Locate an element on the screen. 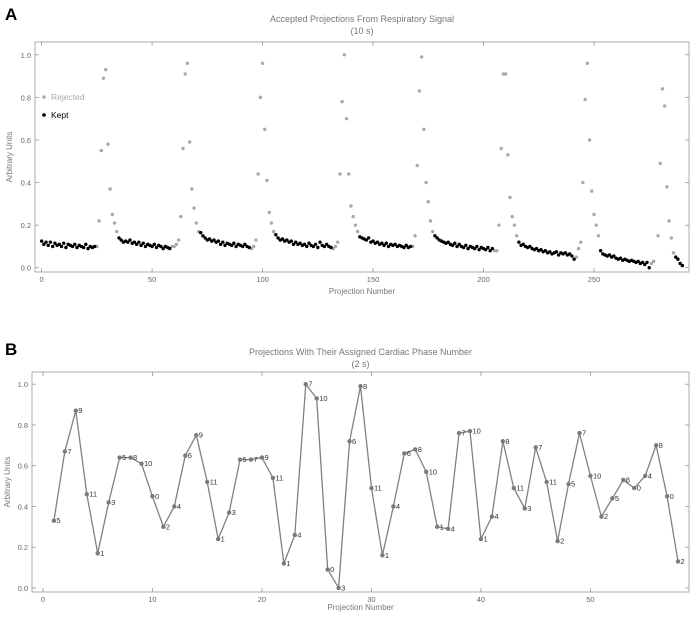 The height and width of the screenshot is (622, 693). x-tick-label: 10 is located at coordinates (152, 599).